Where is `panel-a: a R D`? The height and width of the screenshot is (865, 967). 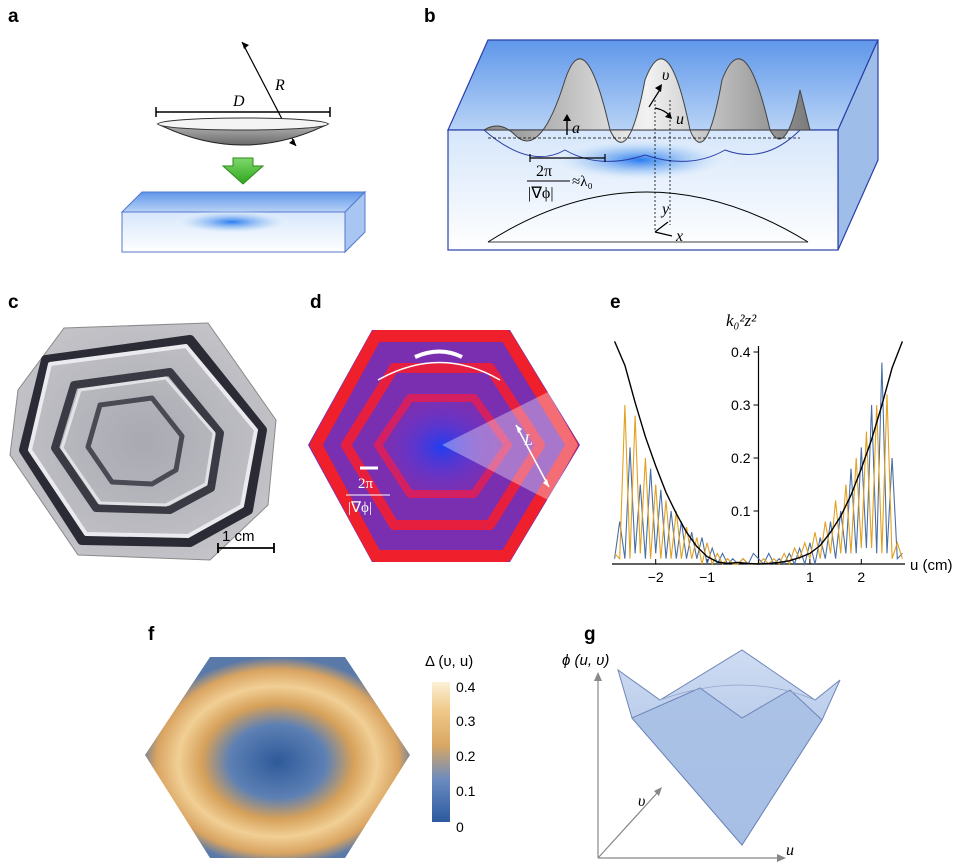 panel-a: a R D is located at coordinates (187, 130).